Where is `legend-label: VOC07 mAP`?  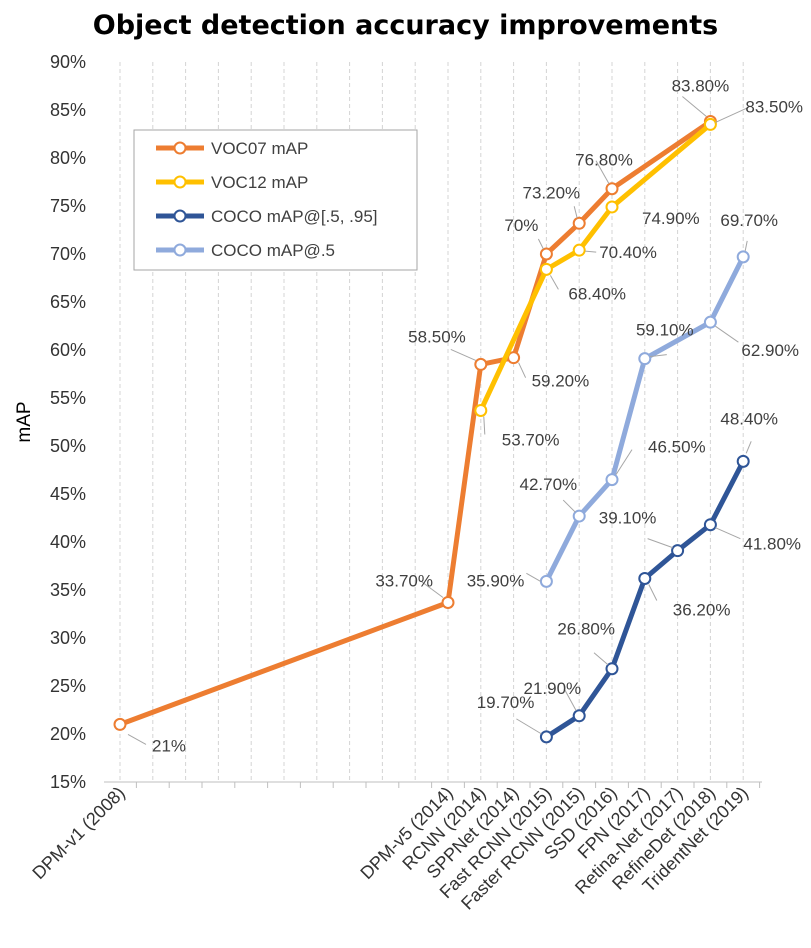
legend-label: VOC07 mAP is located at coordinates (259, 148).